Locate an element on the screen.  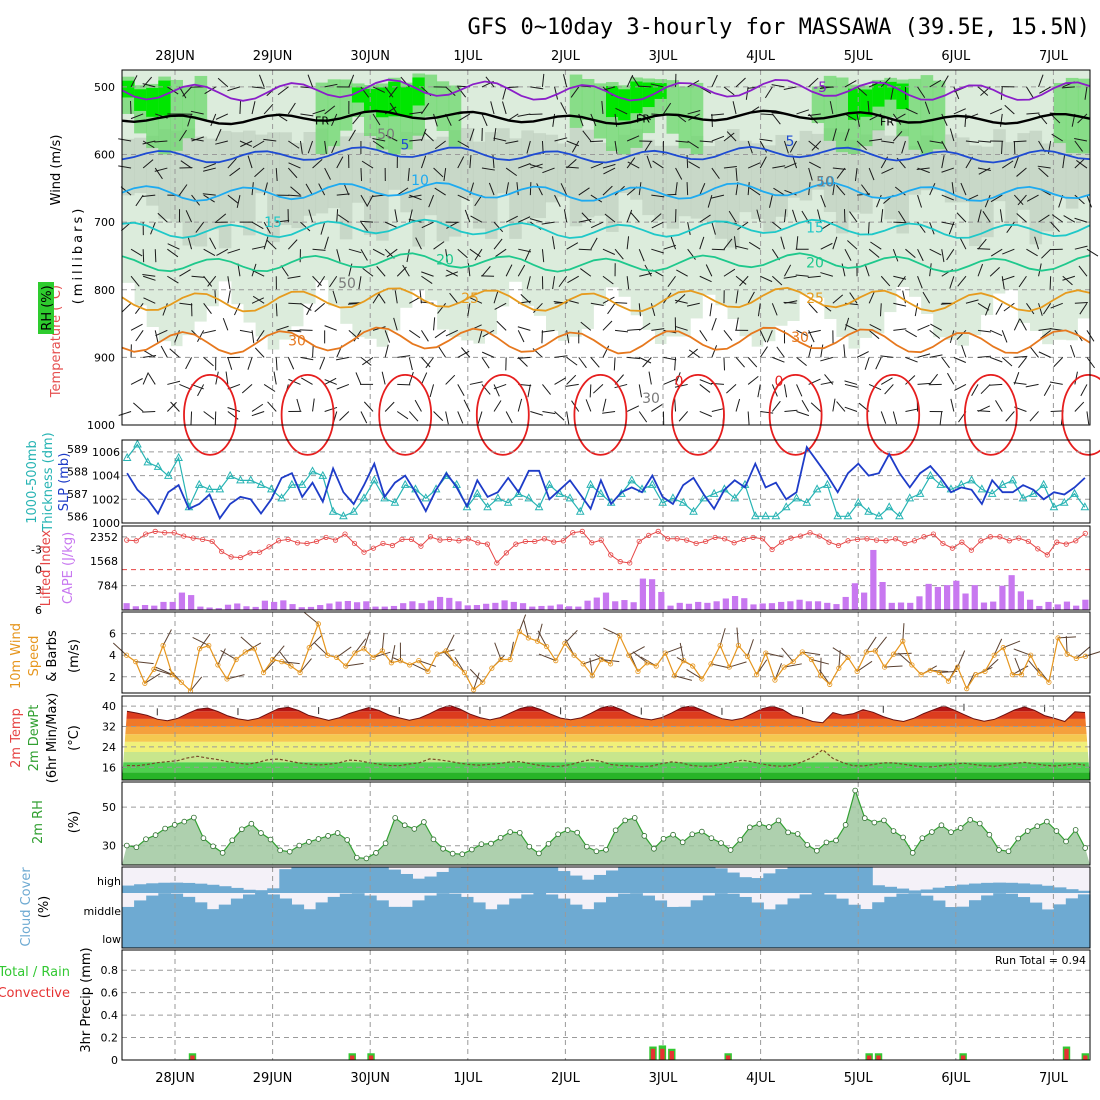
run-total: Run Total = 0.94 is located at coordinates (1040, 960).